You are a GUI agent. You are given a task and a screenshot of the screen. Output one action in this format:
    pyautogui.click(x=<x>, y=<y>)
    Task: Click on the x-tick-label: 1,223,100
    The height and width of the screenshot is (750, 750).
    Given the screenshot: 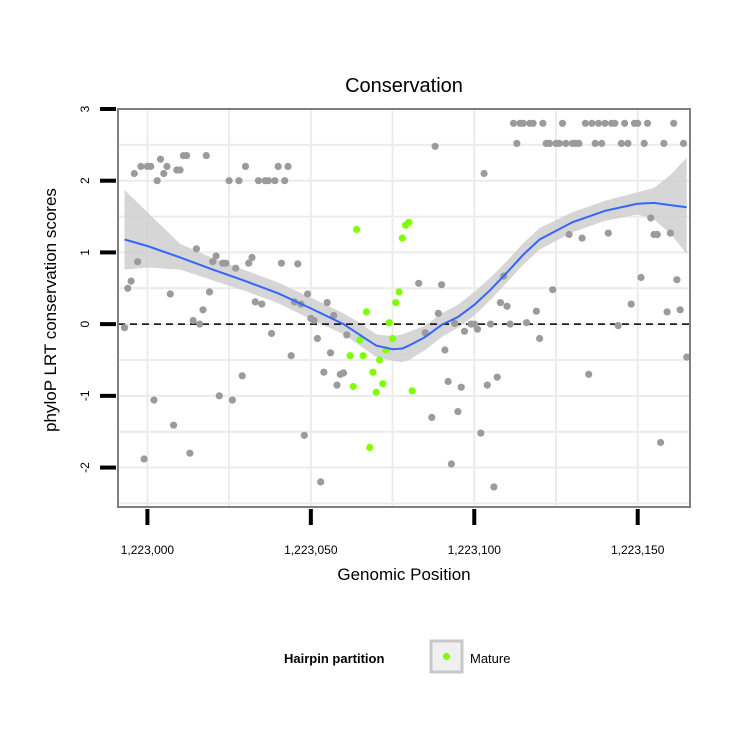 What is the action you would take?
    pyautogui.click(x=475, y=550)
    